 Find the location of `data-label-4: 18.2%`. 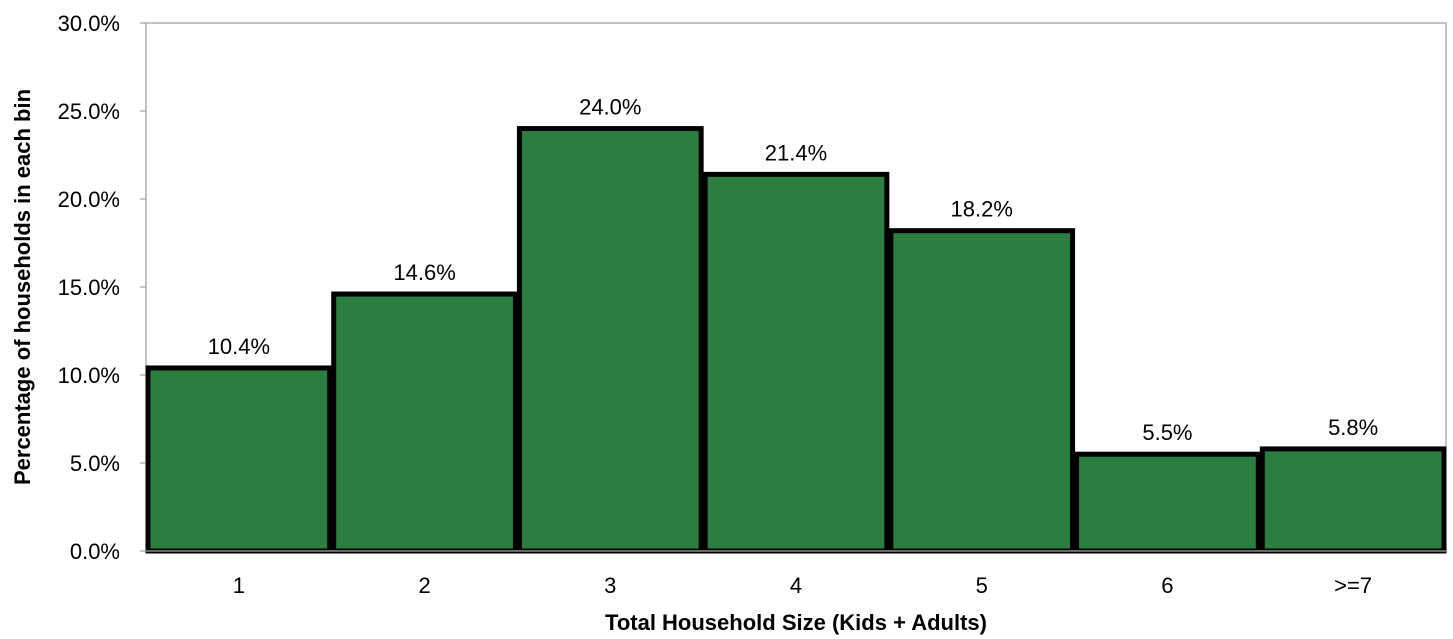

data-label-4: 18.2% is located at coordinates (982, 209).